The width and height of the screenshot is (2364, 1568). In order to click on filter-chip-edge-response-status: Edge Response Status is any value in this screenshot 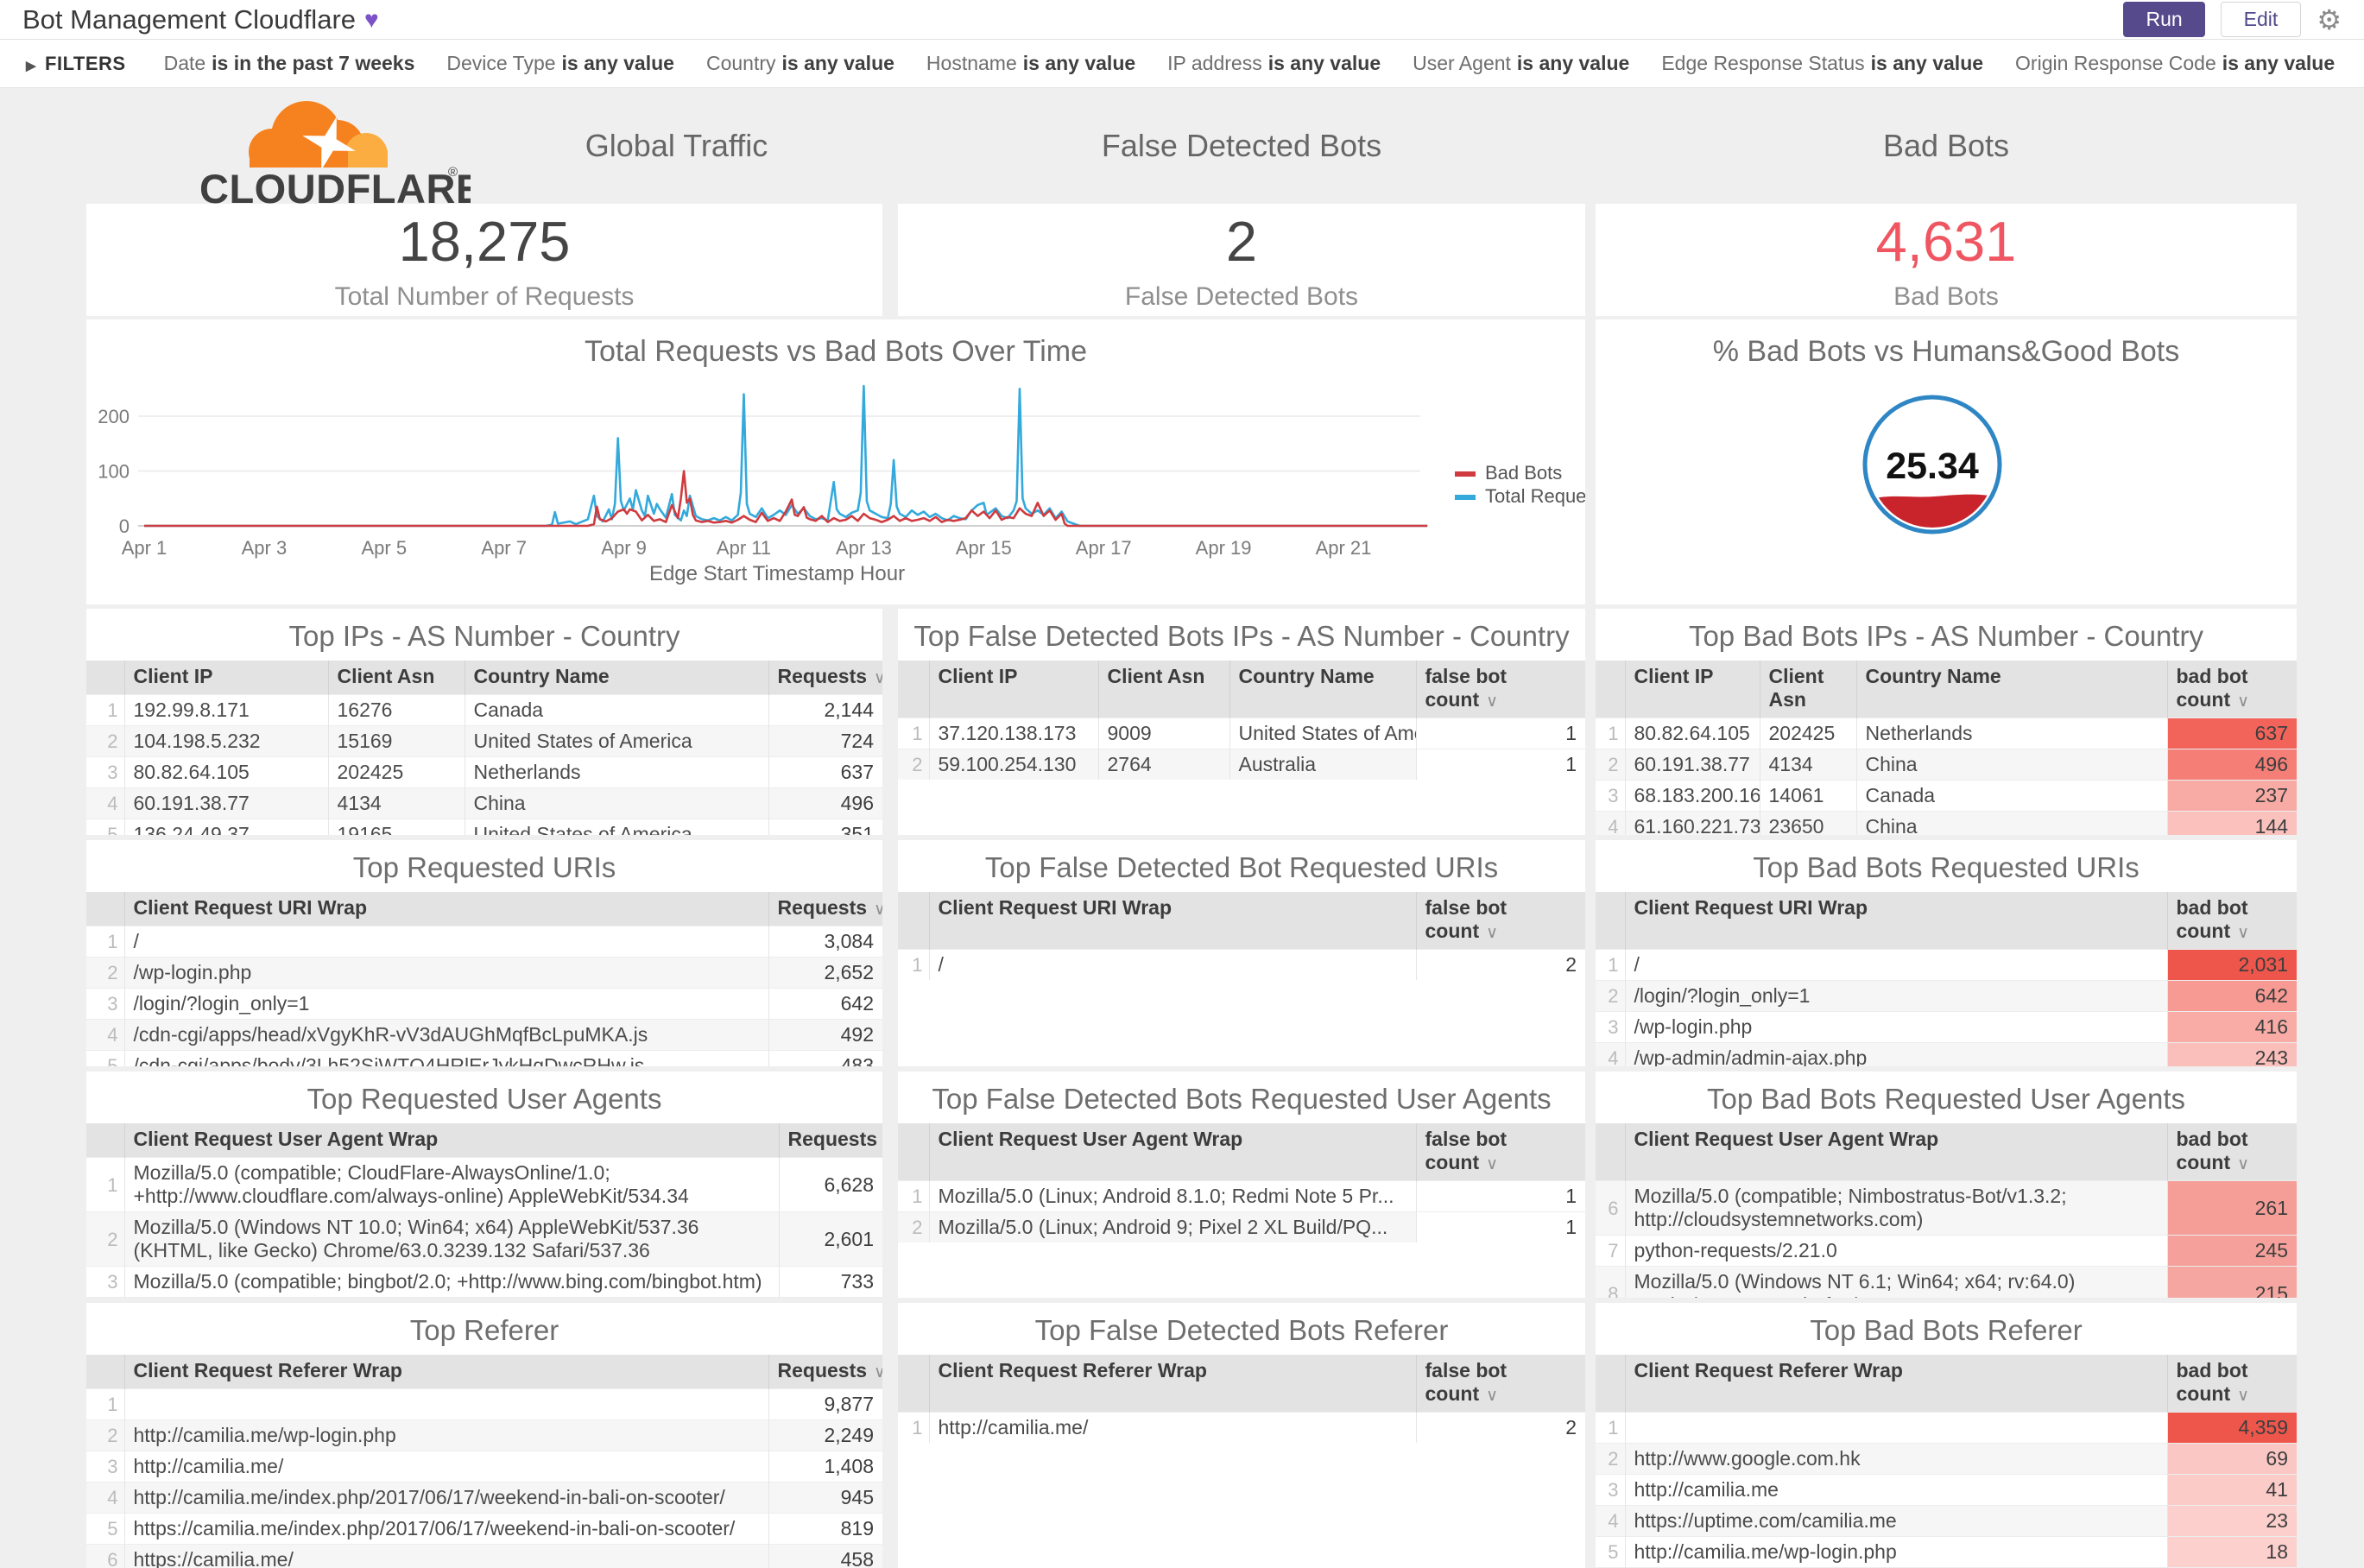, I will do `click(1822, 63)`.